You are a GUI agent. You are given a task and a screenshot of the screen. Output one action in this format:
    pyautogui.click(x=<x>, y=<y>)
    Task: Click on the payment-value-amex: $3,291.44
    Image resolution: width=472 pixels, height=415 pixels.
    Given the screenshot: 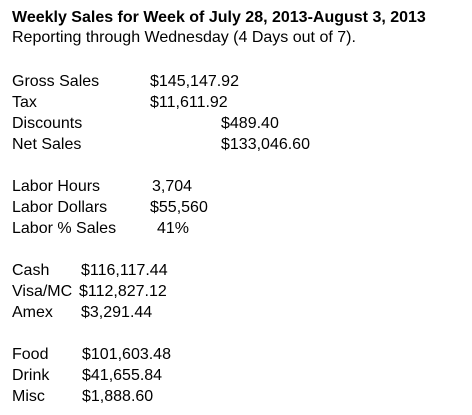 What is the action you would take?
    pyautogui.click(x=117, y=312)
    